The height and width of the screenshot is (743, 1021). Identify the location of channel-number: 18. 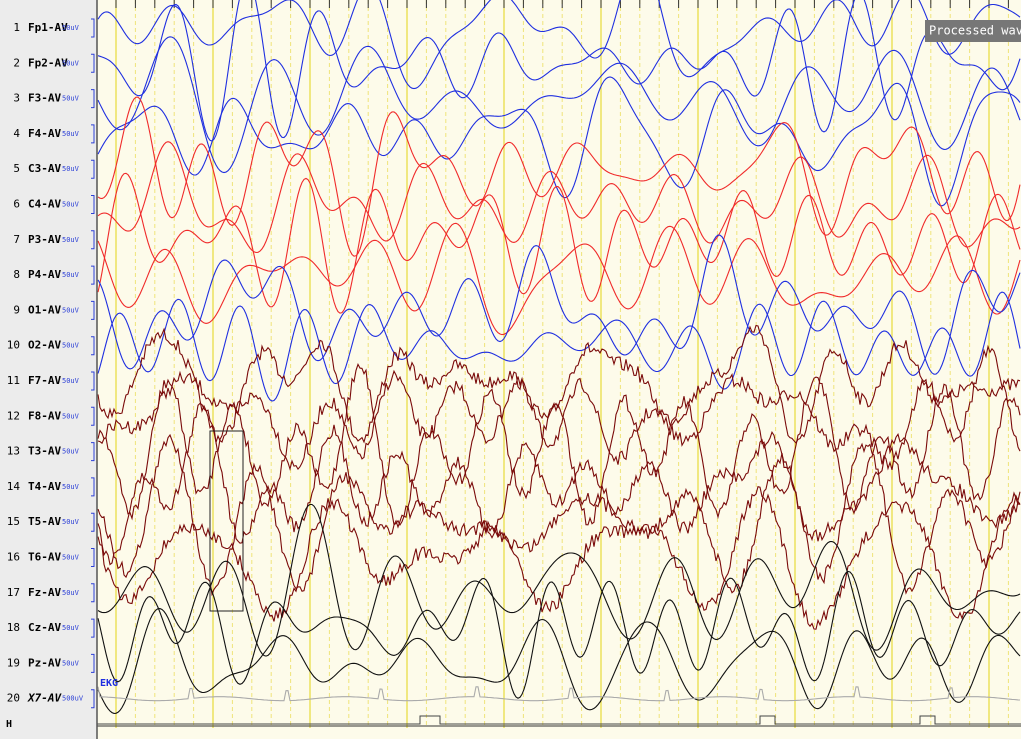
(13, 627).